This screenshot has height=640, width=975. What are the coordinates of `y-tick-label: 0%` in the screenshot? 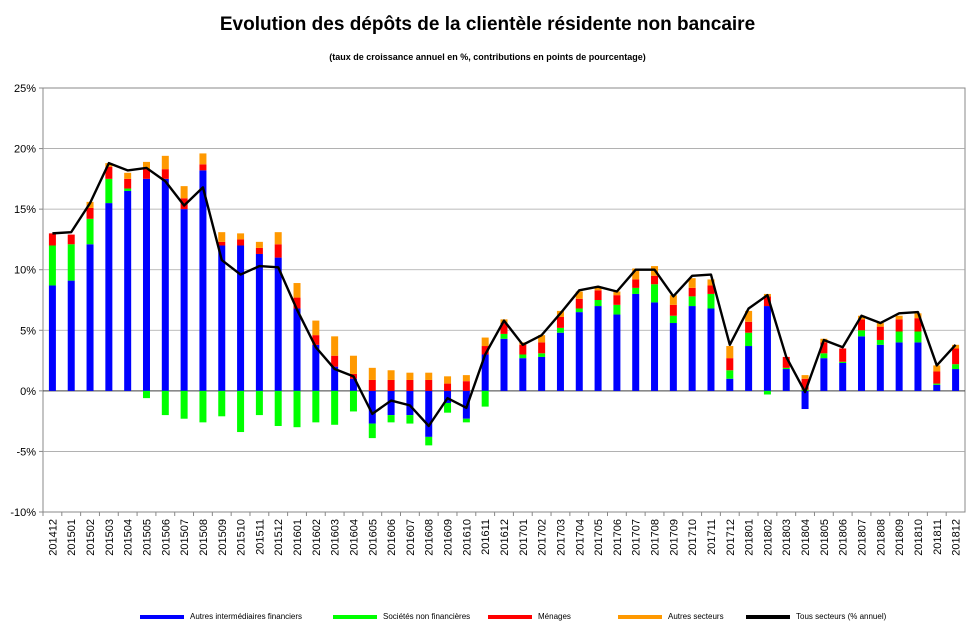 It's located at (28, 392).